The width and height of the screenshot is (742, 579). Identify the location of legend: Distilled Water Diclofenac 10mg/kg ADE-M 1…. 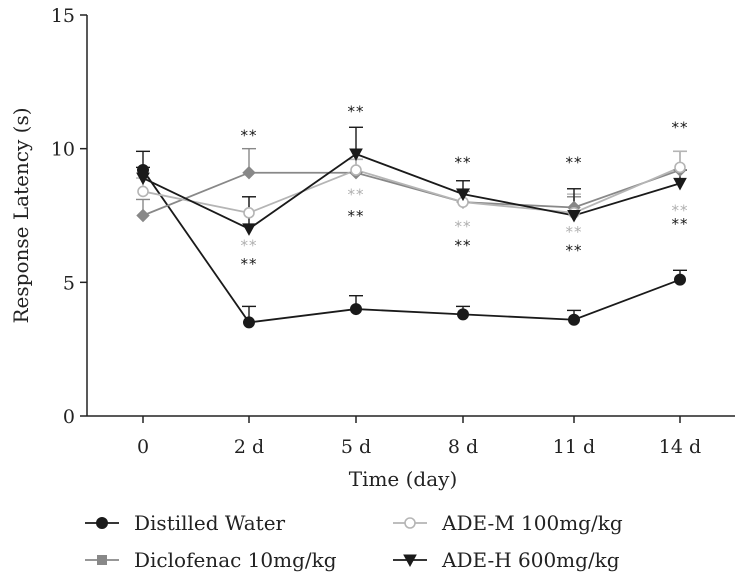
(354, 541).